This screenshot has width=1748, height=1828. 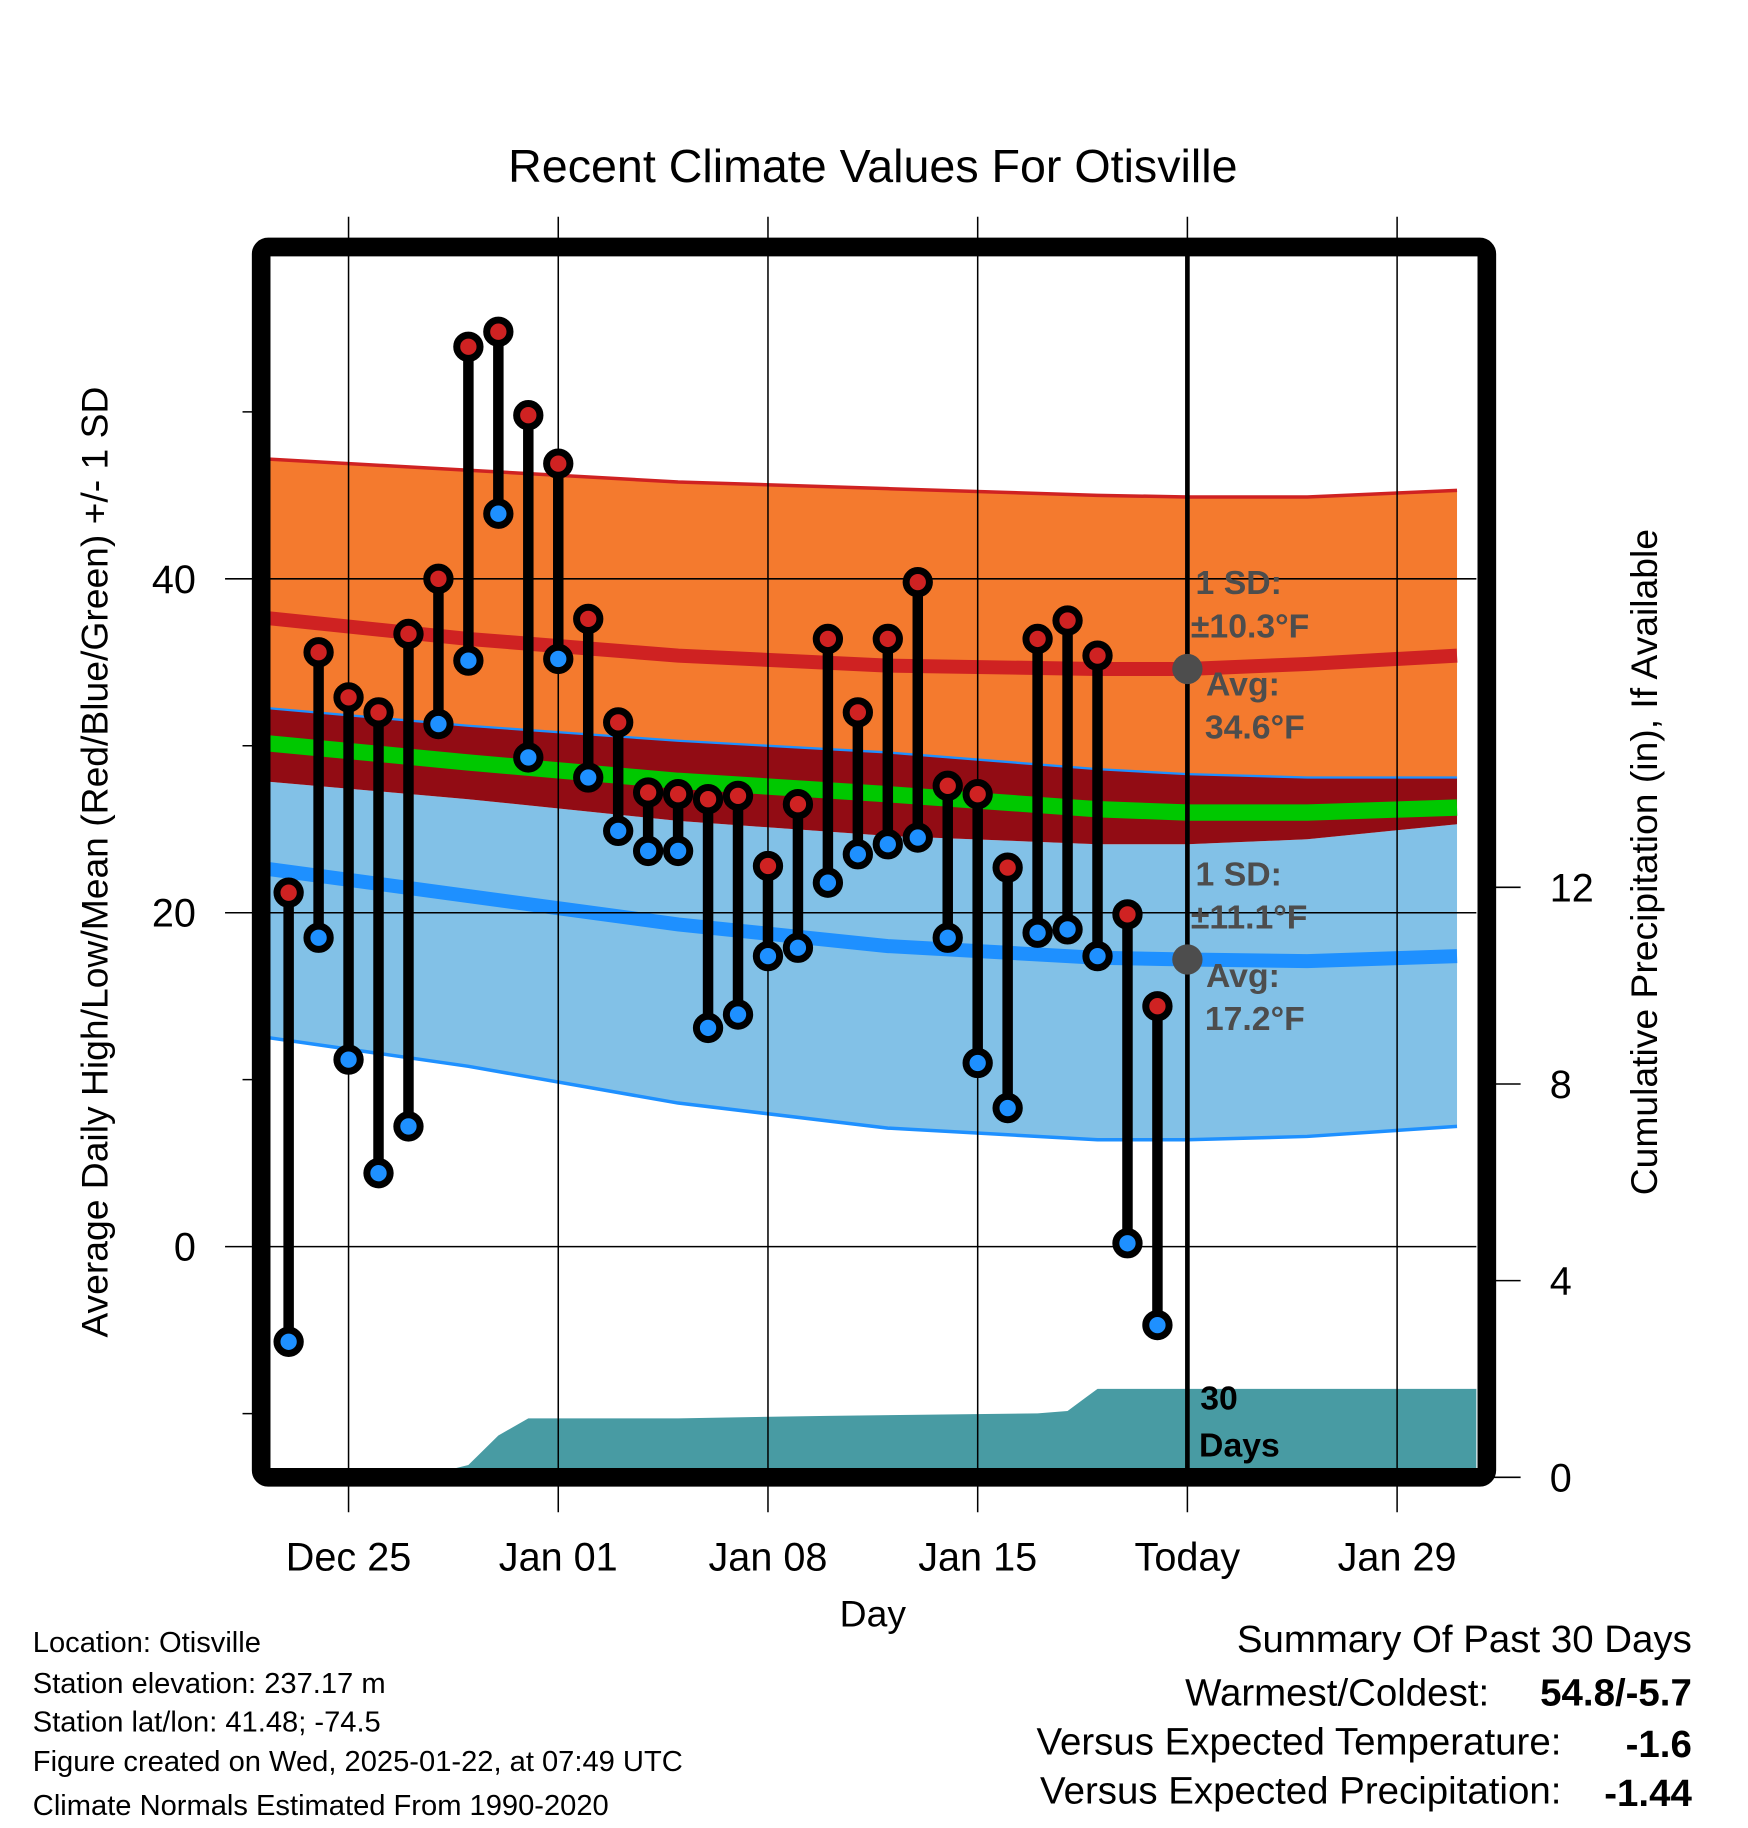 I want to click on y2-tick-label: 4, so click(x=1561, y=1282).